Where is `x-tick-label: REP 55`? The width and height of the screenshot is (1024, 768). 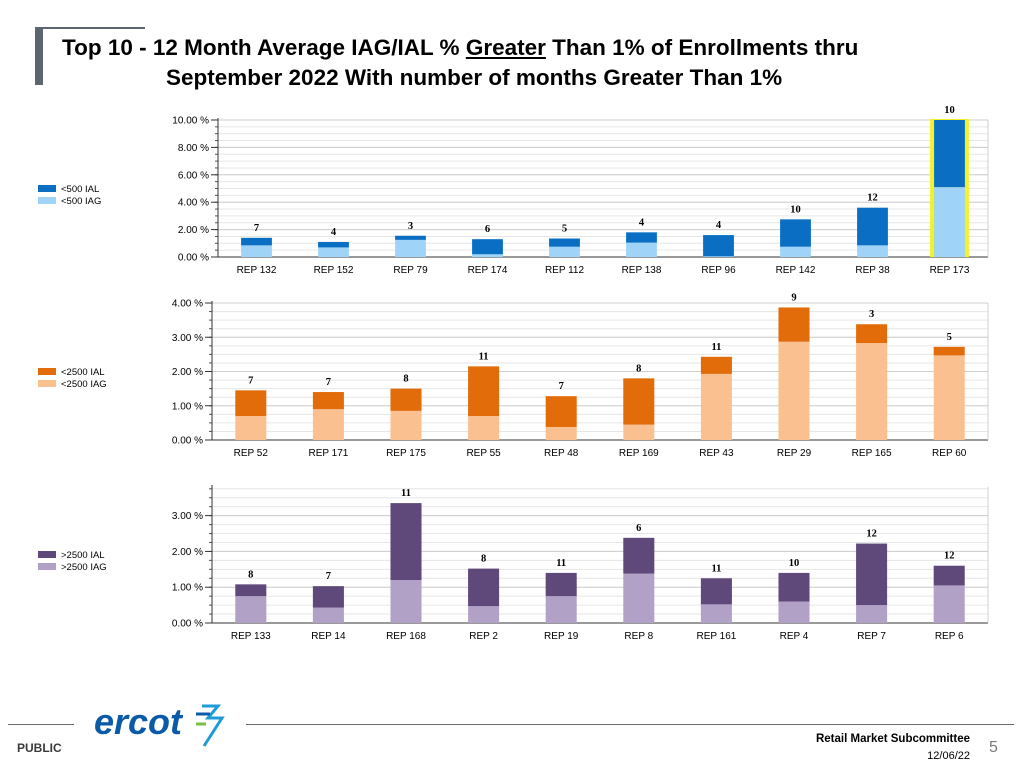 x-tick-label: REP 55 is located at coordinates (483, 453).